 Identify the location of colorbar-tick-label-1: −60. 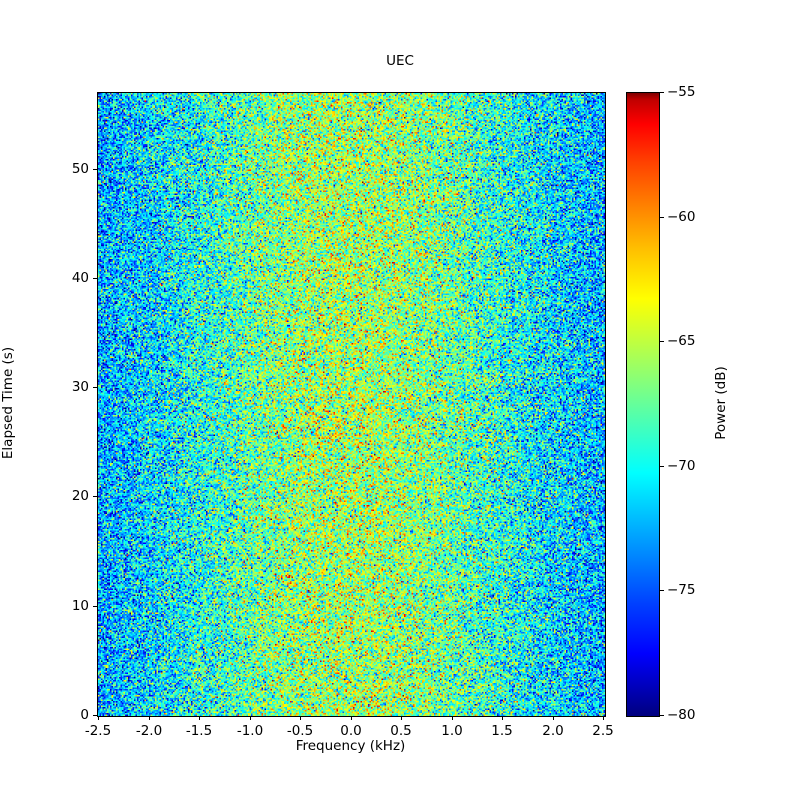
(681, 217).